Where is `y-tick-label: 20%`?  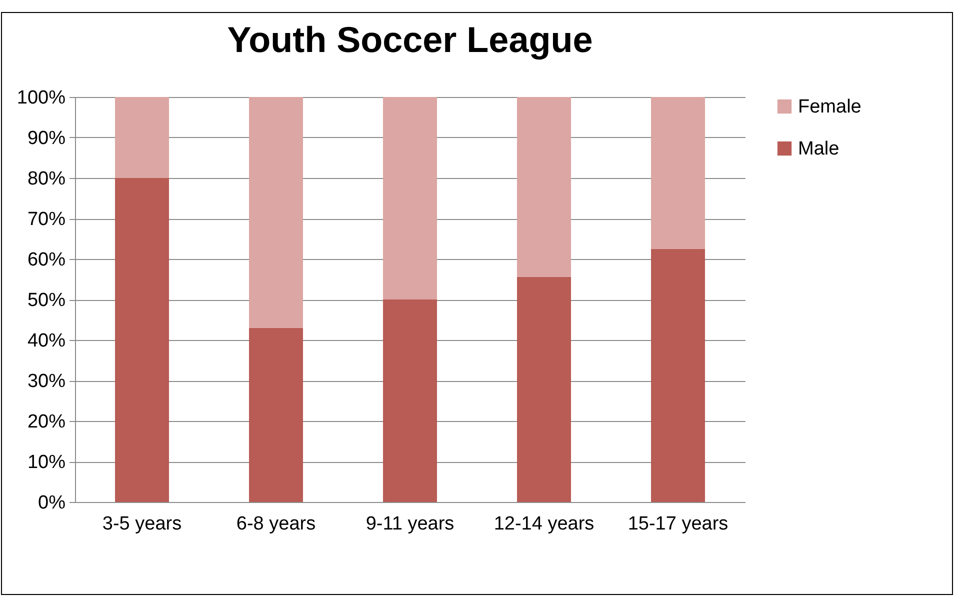
y-tick-label: 20% is located at coordinates (46, 422).